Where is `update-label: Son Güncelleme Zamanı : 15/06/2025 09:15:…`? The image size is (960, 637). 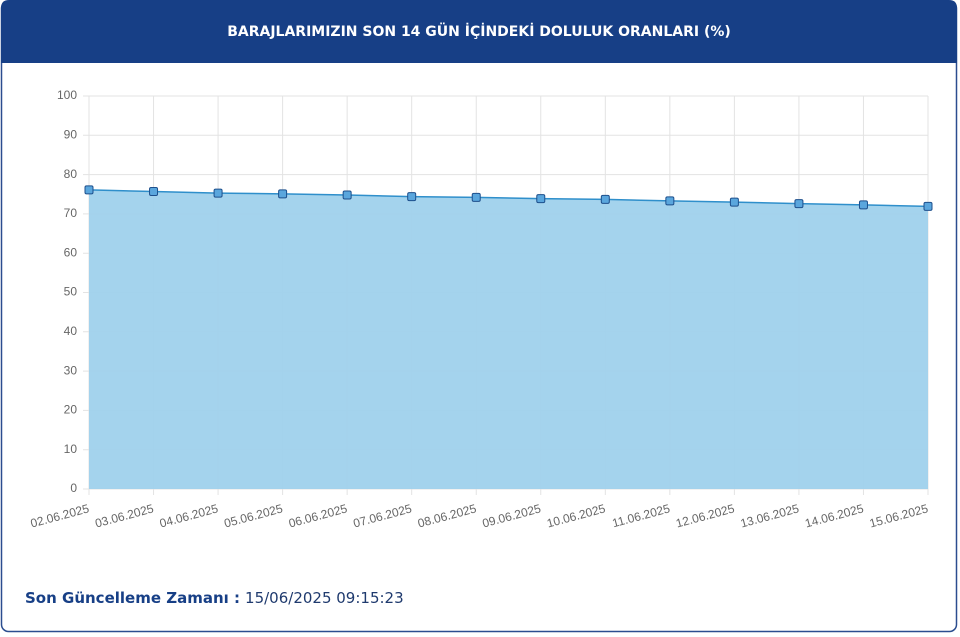
update-label: Son Güncelleme Zamanı : 15/06/2025 09:15:… is located at coordinates (214, 598).